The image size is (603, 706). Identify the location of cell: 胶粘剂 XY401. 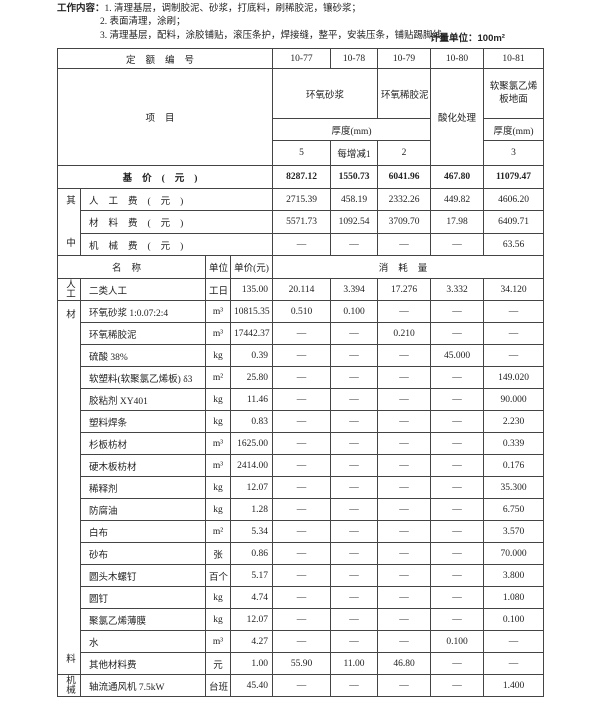
(143, 399).